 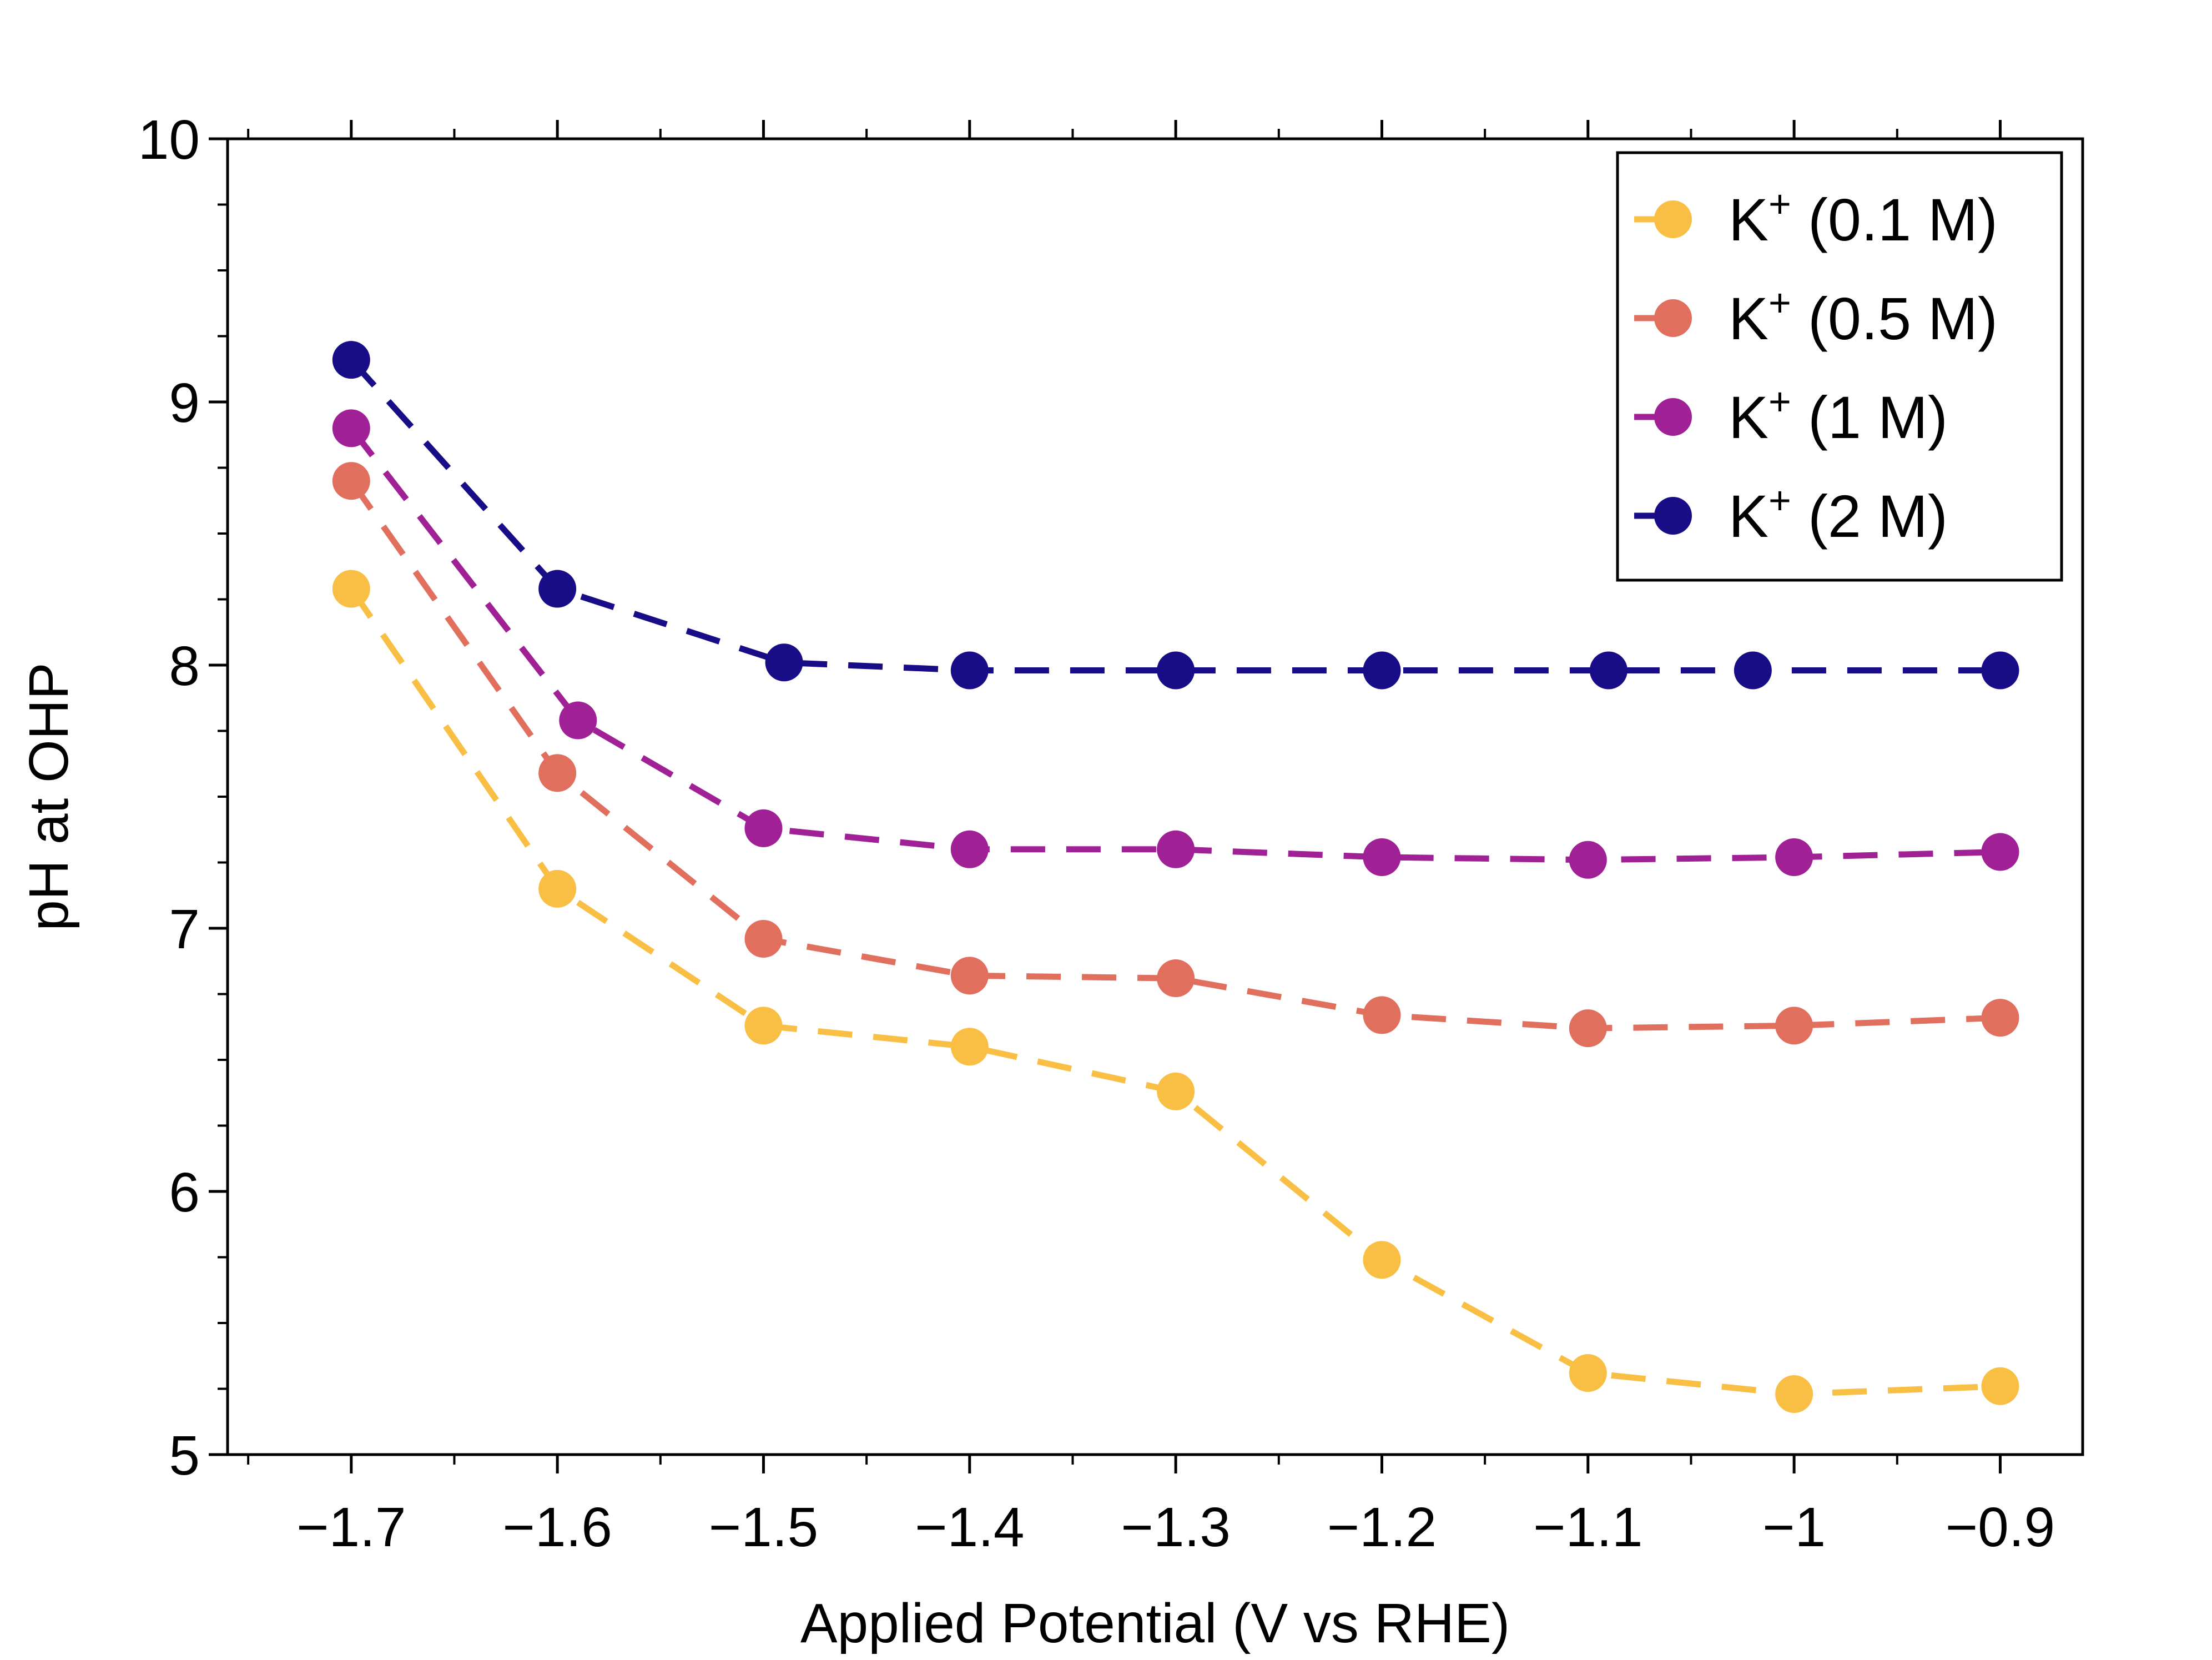 What do you see at coordinates (184, 929) in the screenshot?
I see `y-tick-label: 7` at bounding box center [184, 929].